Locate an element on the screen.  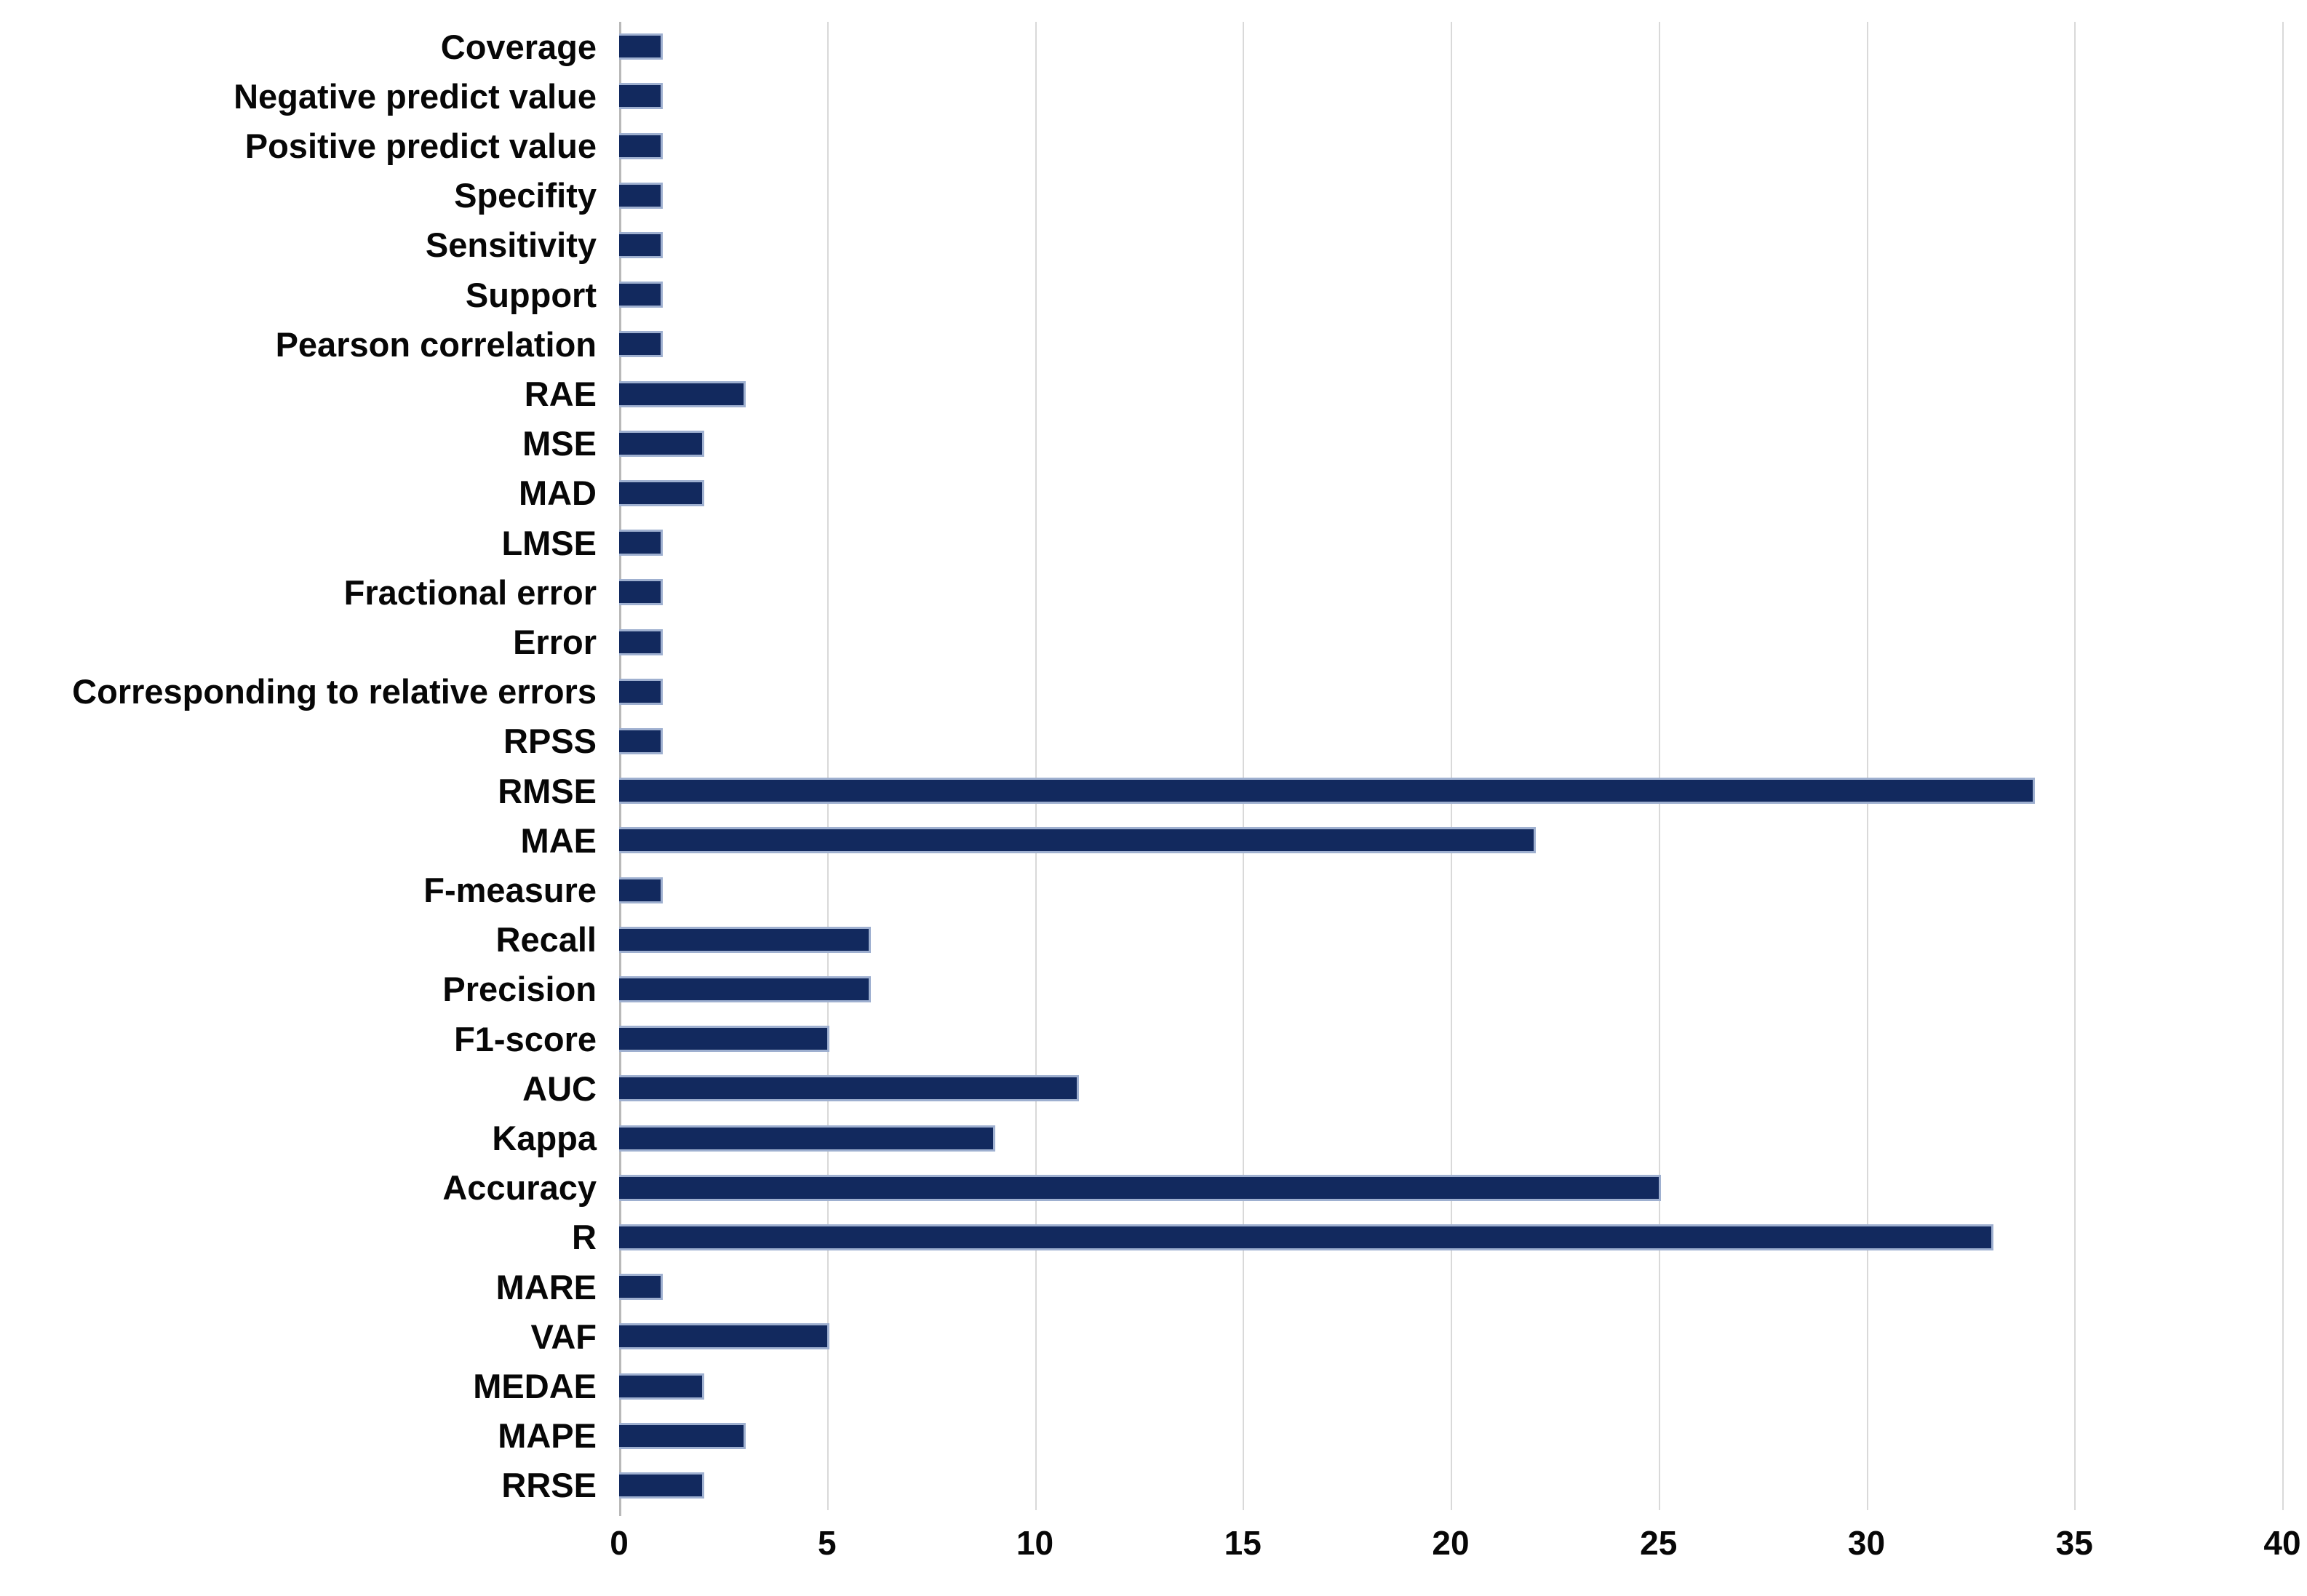
x-tick-label: 25 is located at coordinates (1659, 1543).